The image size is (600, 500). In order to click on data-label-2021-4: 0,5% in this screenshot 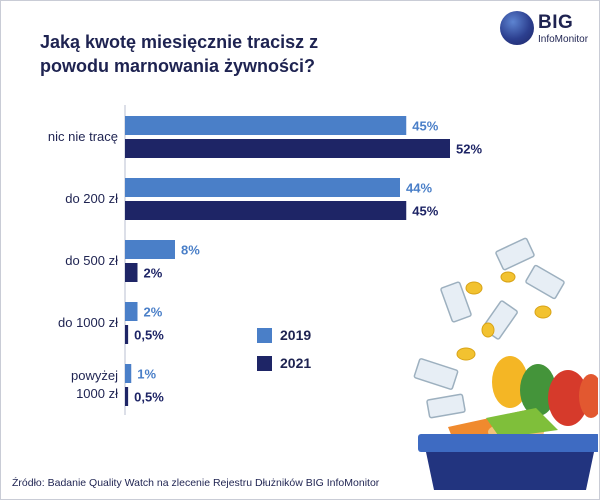, I will do `click(149, 397)`.